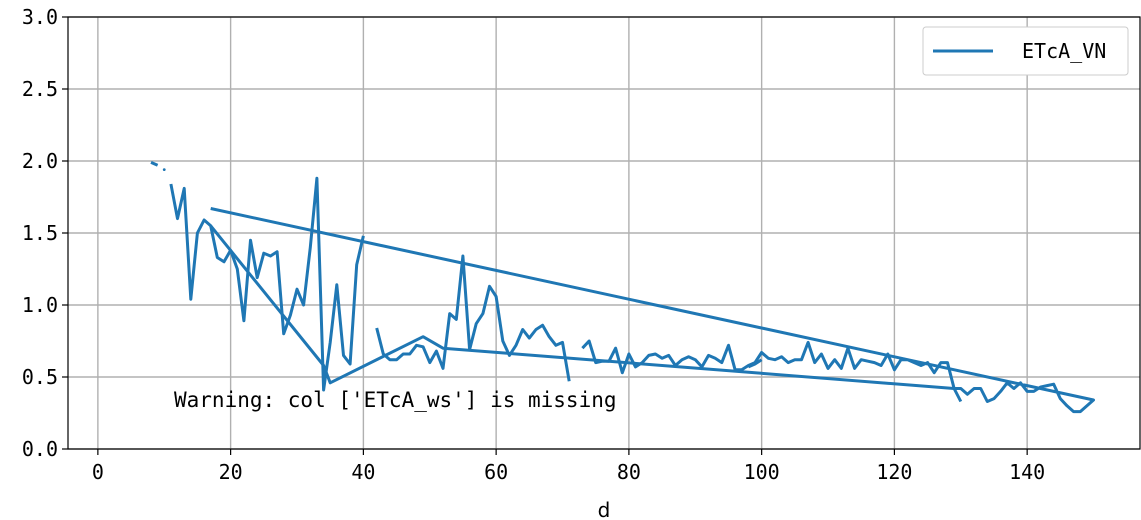 Image resolution: width=1141 pixels, height=520 pixels. What do you see at coordinates (604, 509) in the screenshot?
I see `x-axis-label: d` at bounding box center [604, 509].